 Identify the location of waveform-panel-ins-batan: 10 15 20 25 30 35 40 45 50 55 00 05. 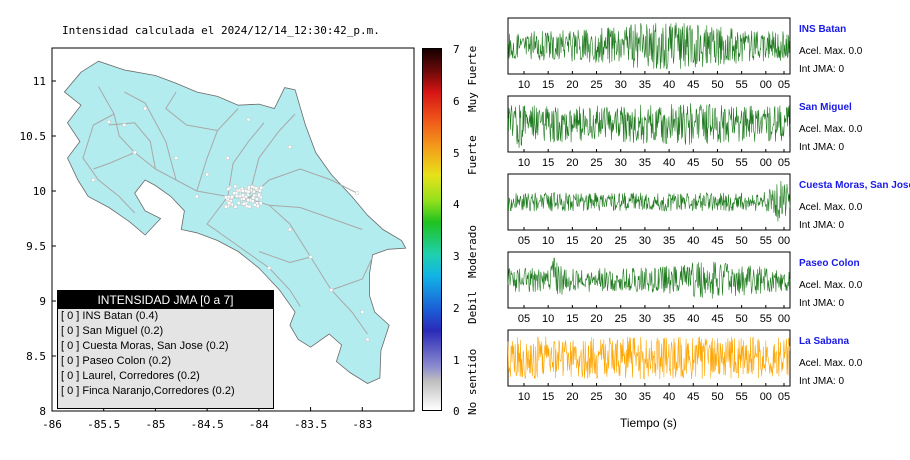
(649, 54).